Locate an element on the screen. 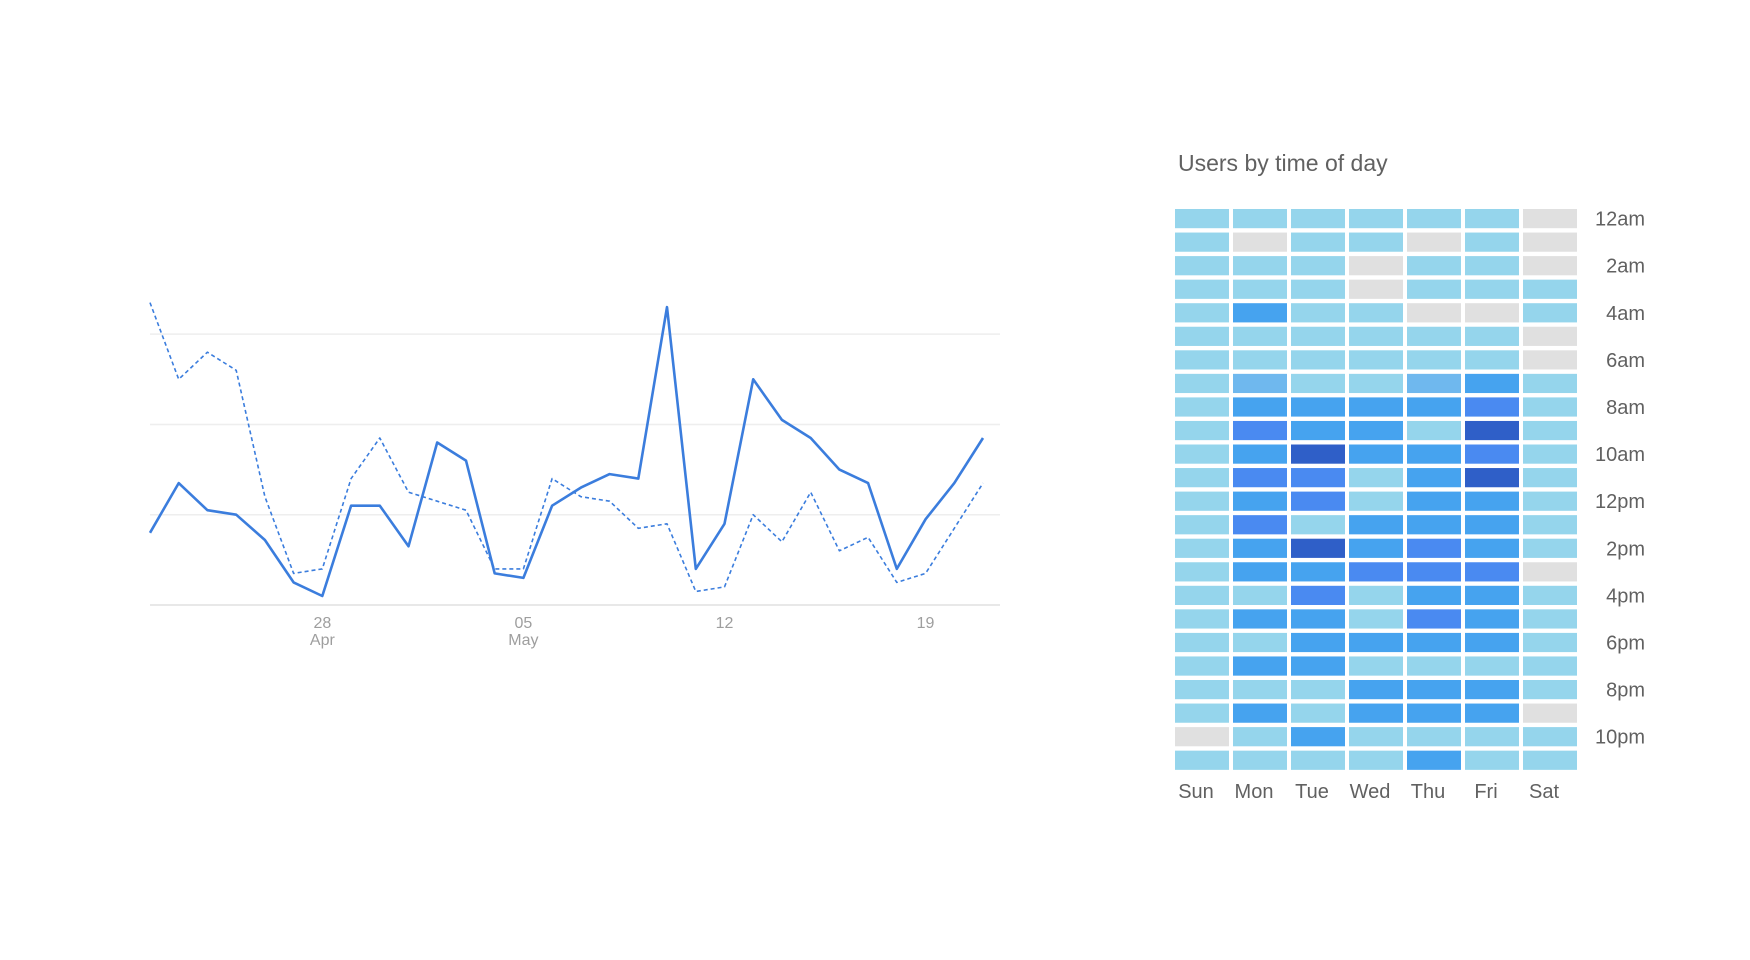 Image resolution: width=1750 pixels, height=960 pixels. heatmap-column-label: Thu is located at coordinates (1428, 792).